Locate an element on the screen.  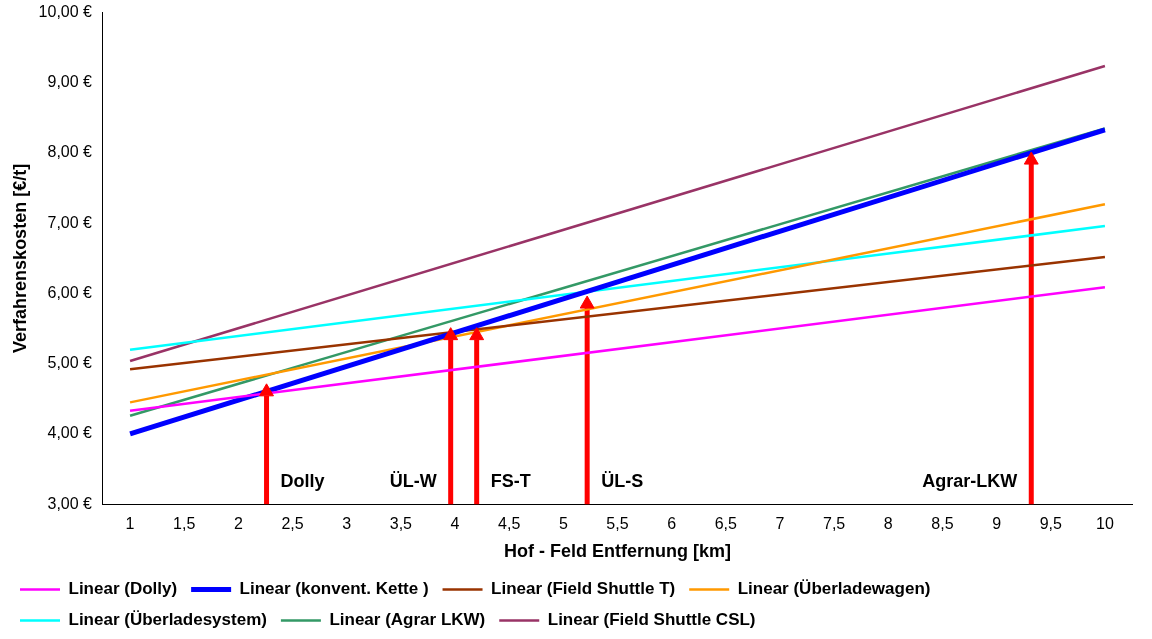
x-tick-label: 2 is located at coordinates (238, 524).